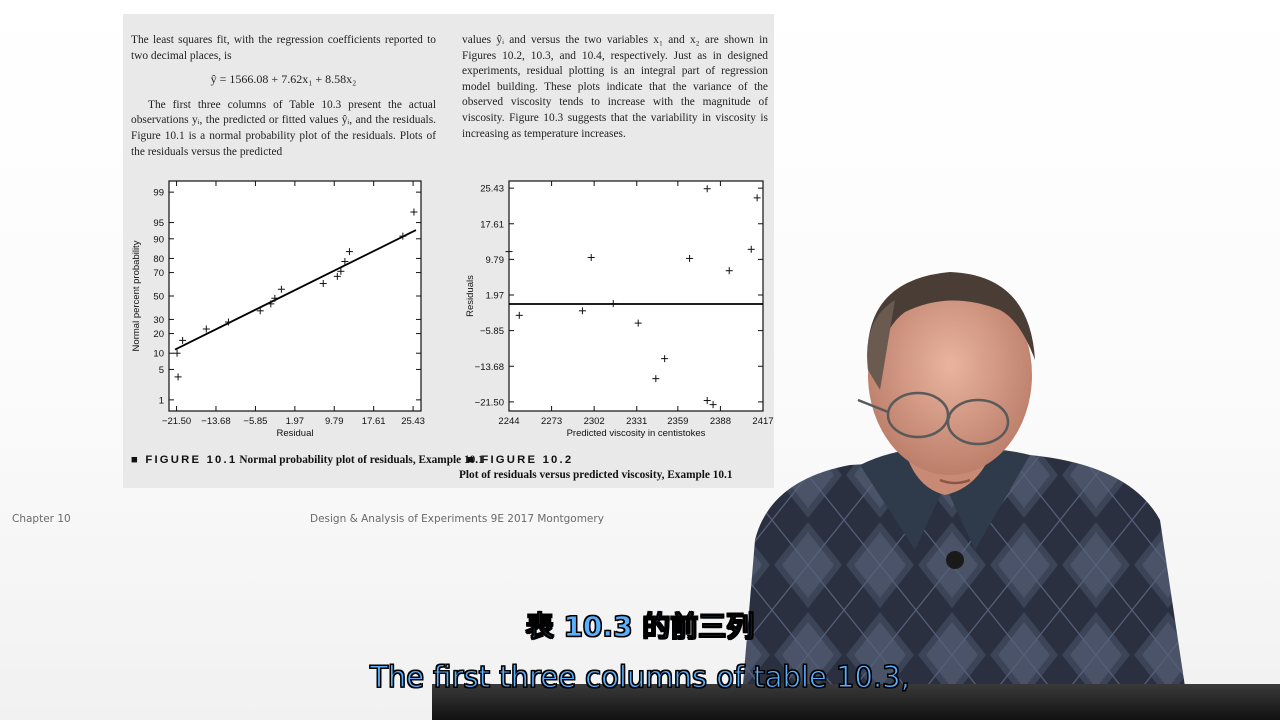 Image resolution: width=1280 pixels, height=720 pixels. What do you see at coordinates (161, 370) in the screenshot?
I see `fig1-y-tick-label: 5` at bounding box center [161, 370].